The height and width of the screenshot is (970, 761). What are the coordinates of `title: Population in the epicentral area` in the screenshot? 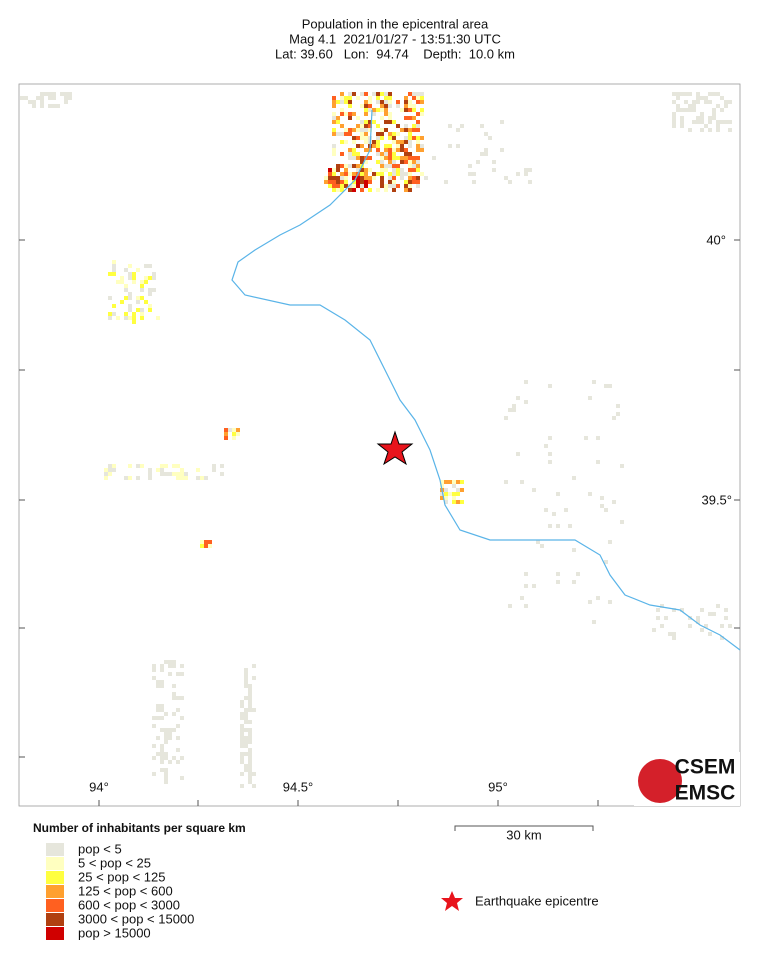 It's located at (395, 23).